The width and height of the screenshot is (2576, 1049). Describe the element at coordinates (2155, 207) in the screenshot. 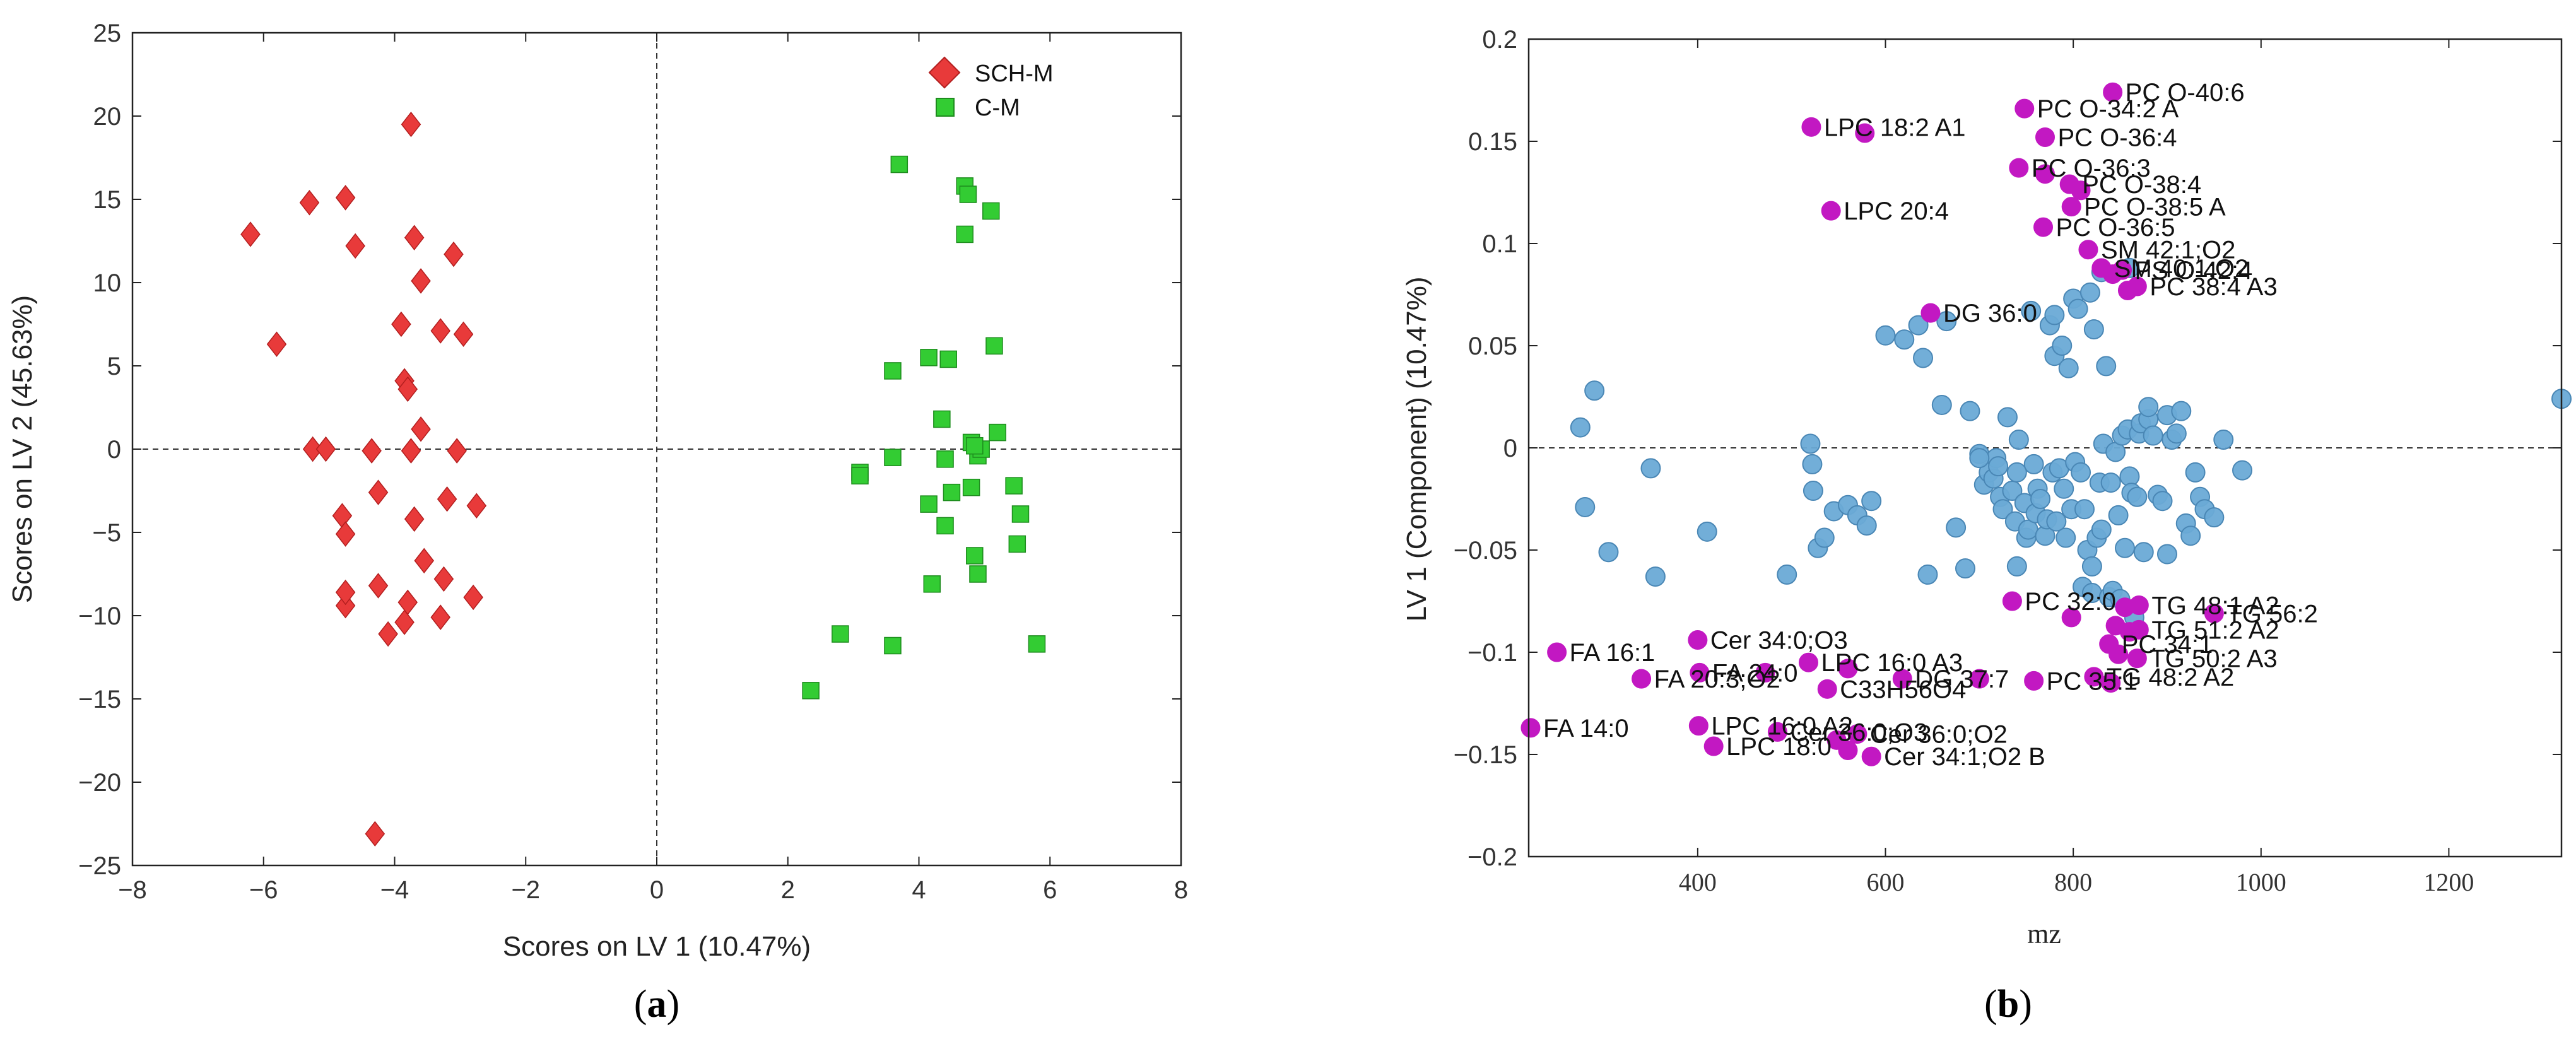

I see `annotation-label: PC O-38:5 A` at that location.